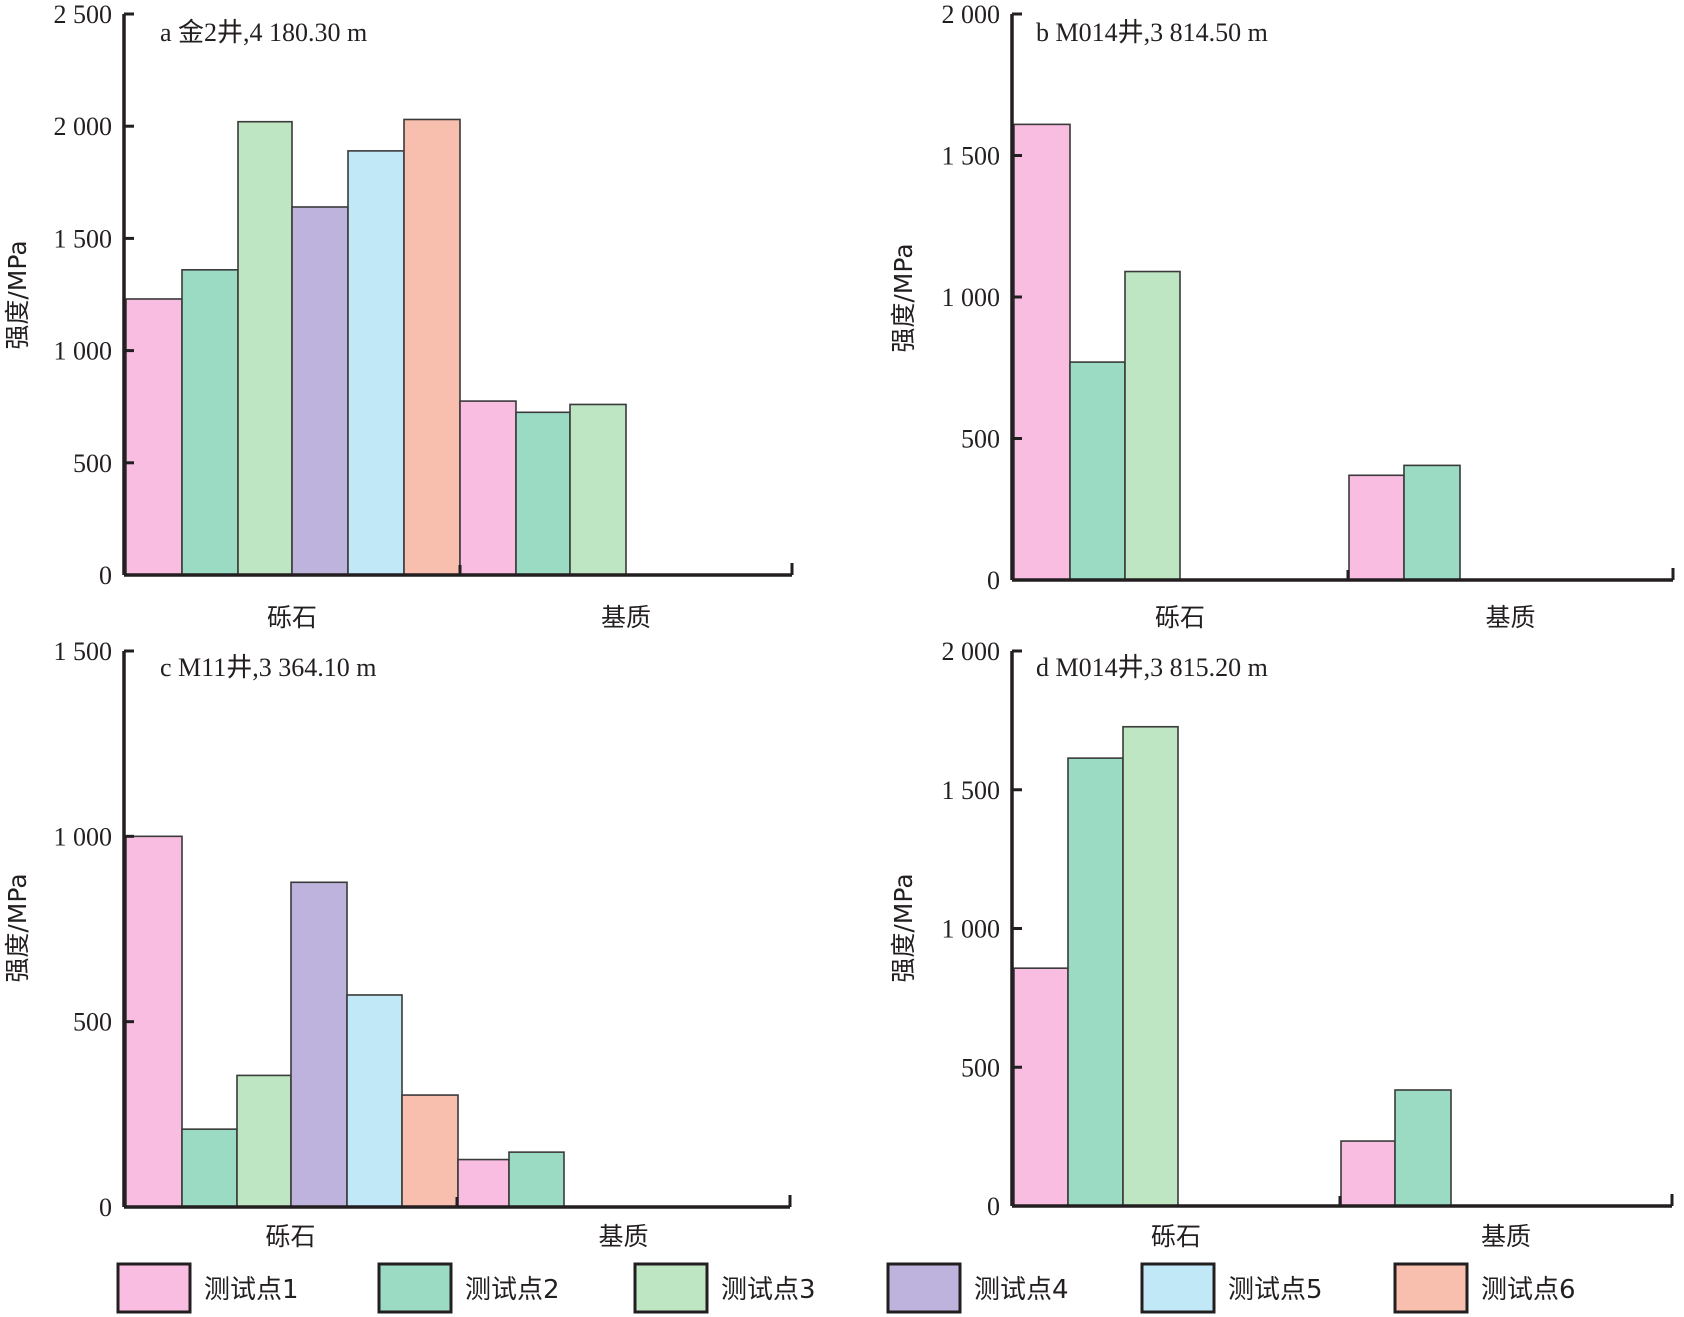 The image size is (1684, 1317). What do you see at coordinates (1095, 982) in the screenshot?
I see `bar-d-gravel-point2` at bounding box center [1095, 982].